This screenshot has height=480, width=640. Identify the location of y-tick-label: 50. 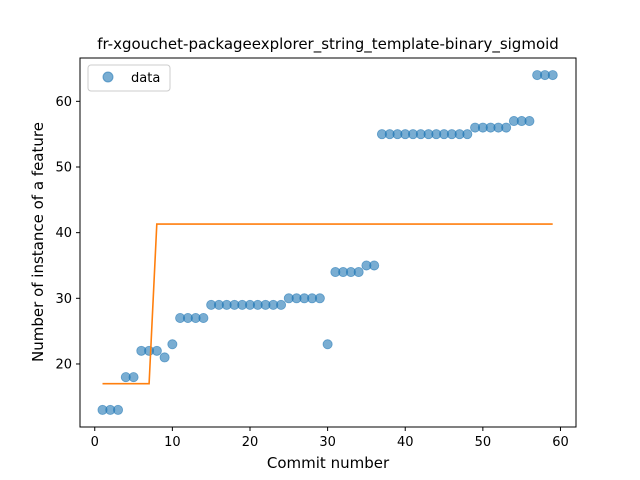
(63, 167).